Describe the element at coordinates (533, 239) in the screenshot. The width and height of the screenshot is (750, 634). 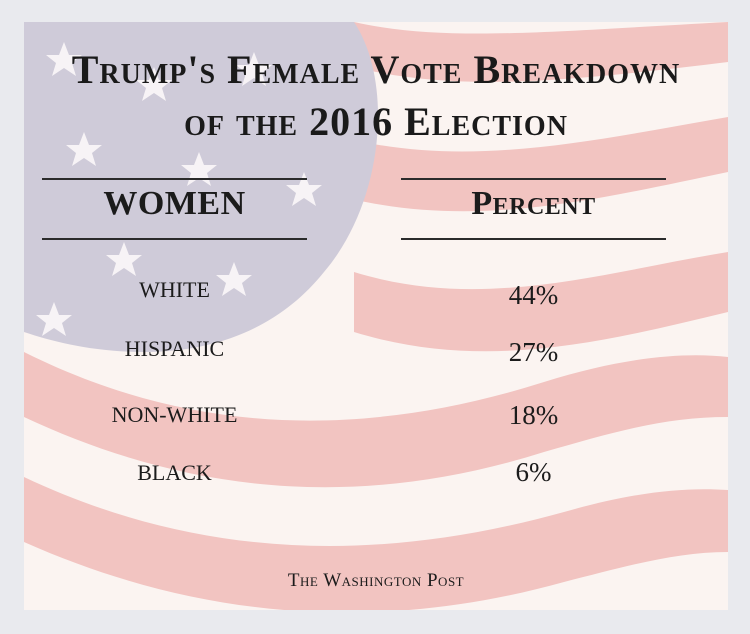
I see `header-bottom-rule-right` at that location.